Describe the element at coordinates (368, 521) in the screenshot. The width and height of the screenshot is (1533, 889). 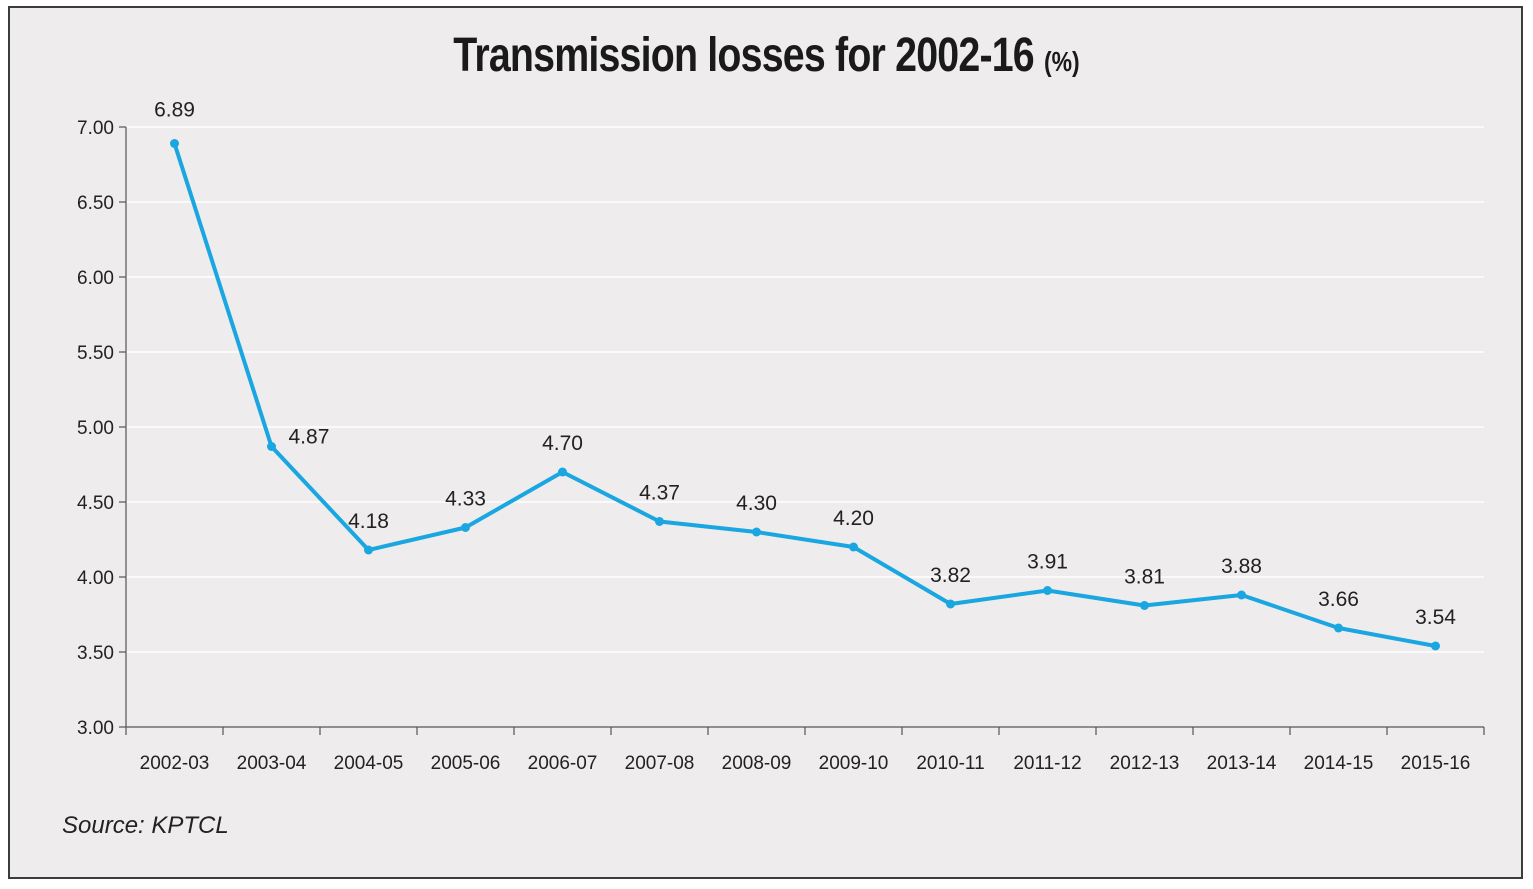
I see `data-label: 4.18` at that location.